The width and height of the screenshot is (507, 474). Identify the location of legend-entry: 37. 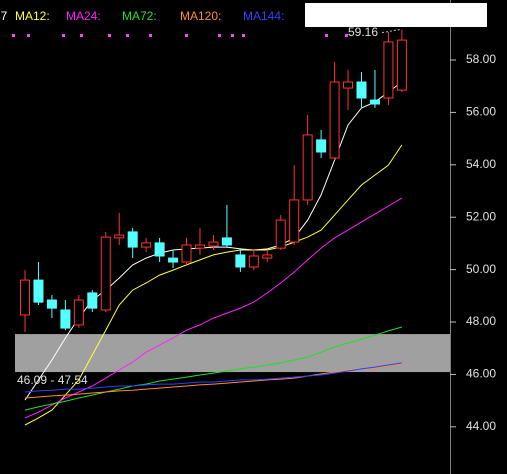
(4, 16).